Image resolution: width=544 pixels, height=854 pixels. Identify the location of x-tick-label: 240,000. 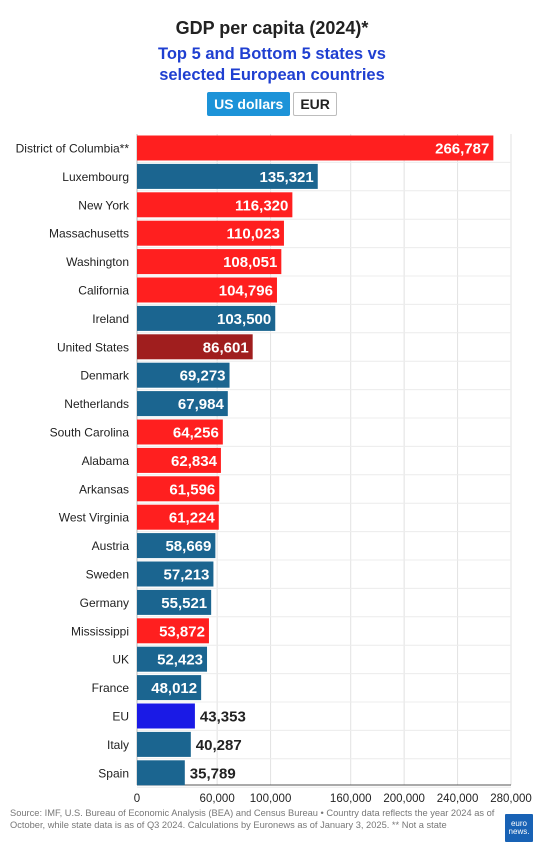
(458, 799).